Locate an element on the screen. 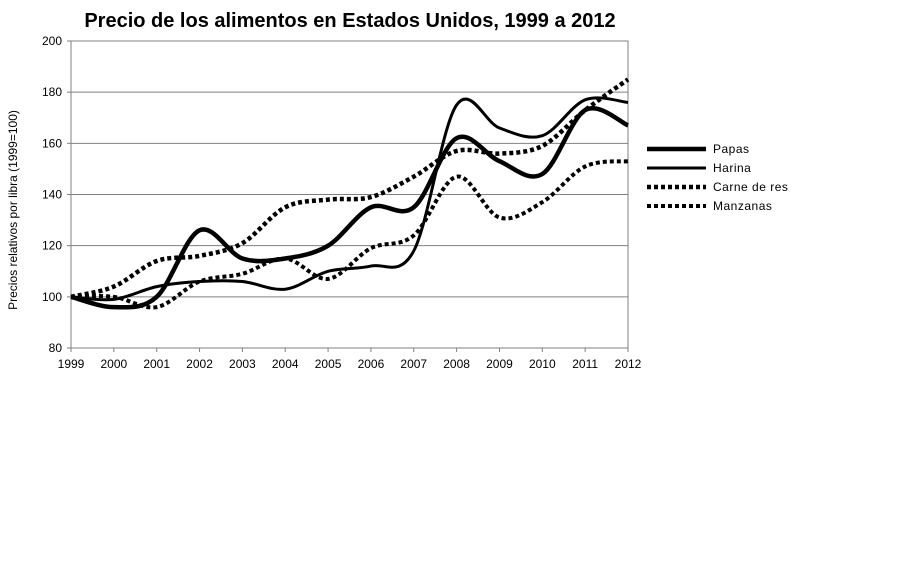  y-tick-label-160: 160 is located at coordinates (52, 143).